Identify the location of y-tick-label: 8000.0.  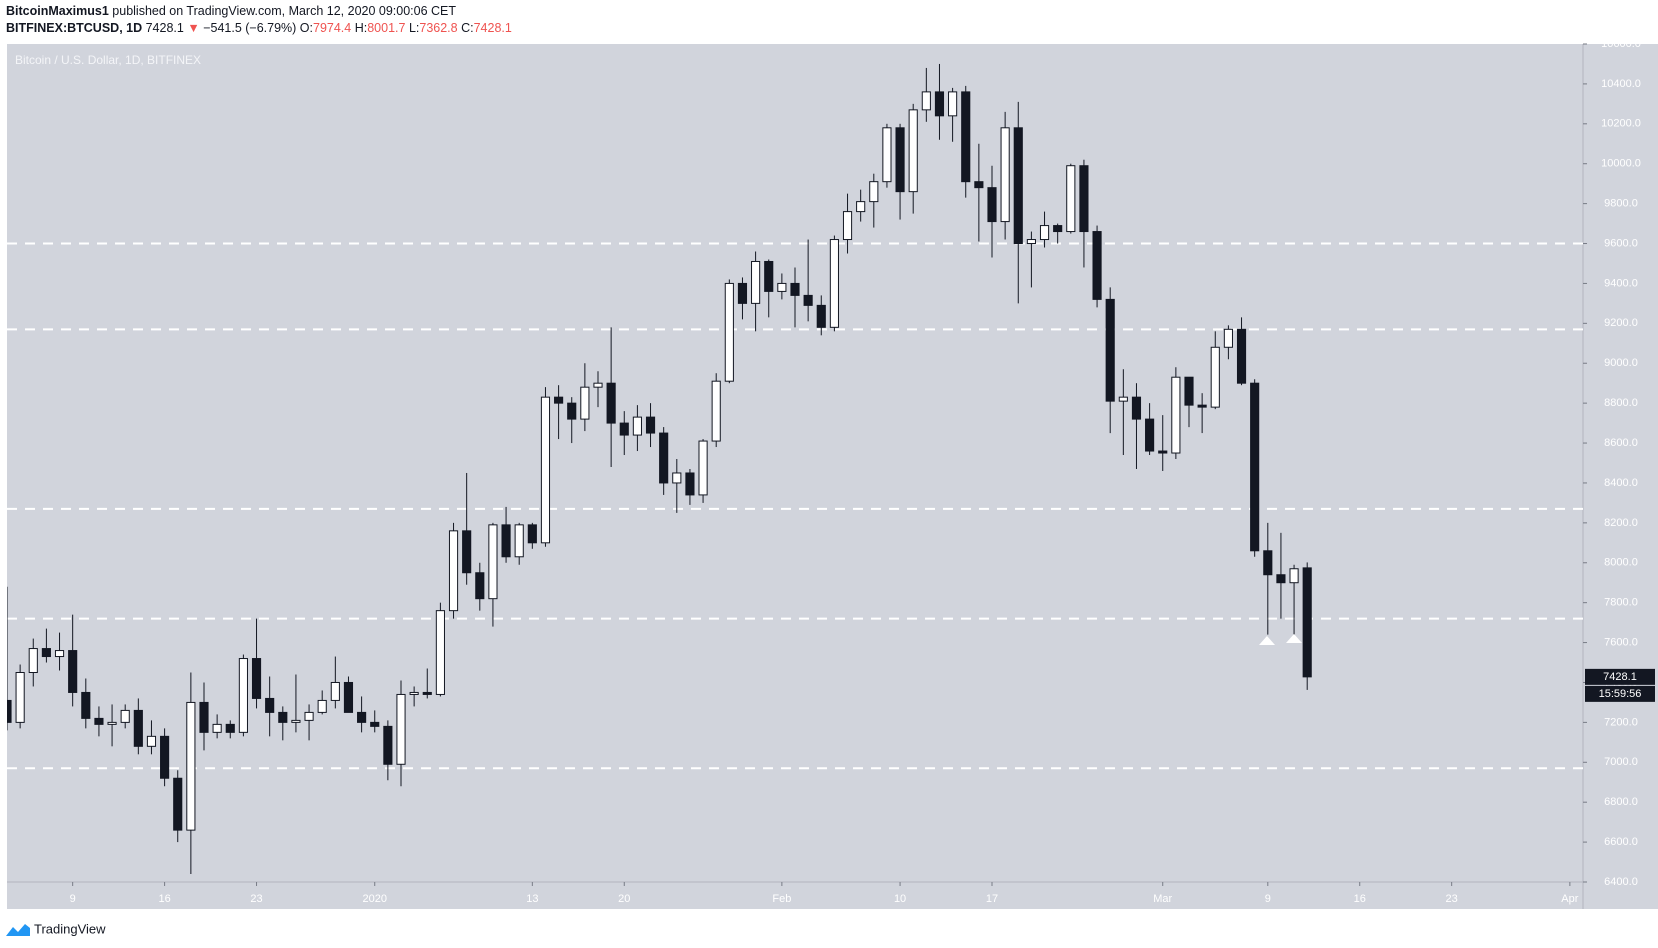
(1621, 563).